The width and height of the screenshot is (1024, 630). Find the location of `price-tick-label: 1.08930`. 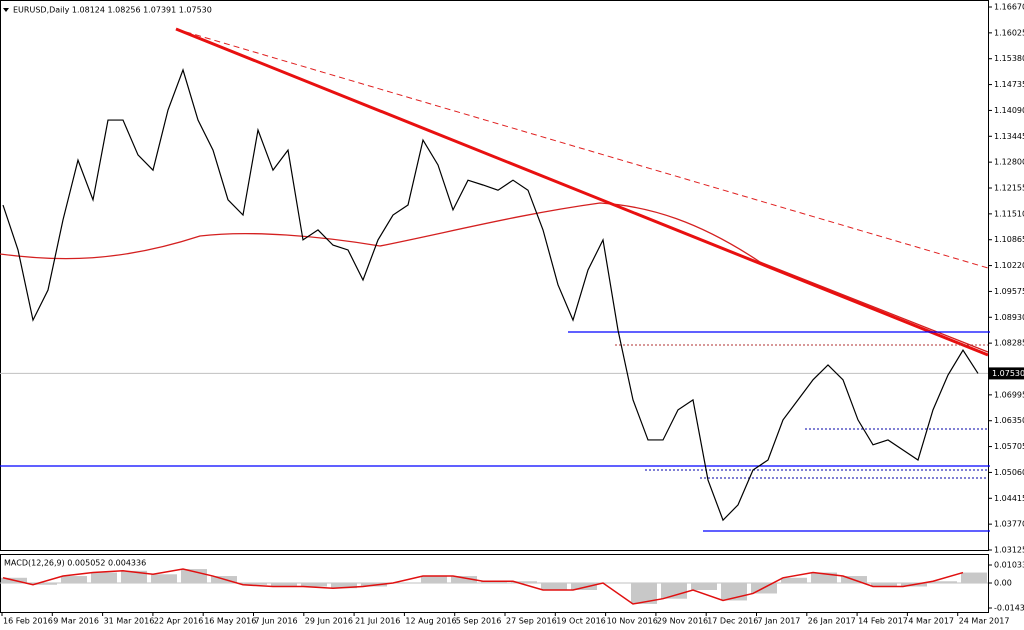

price-tick-label: 1.08930 is located at coordinates (1009, 317).